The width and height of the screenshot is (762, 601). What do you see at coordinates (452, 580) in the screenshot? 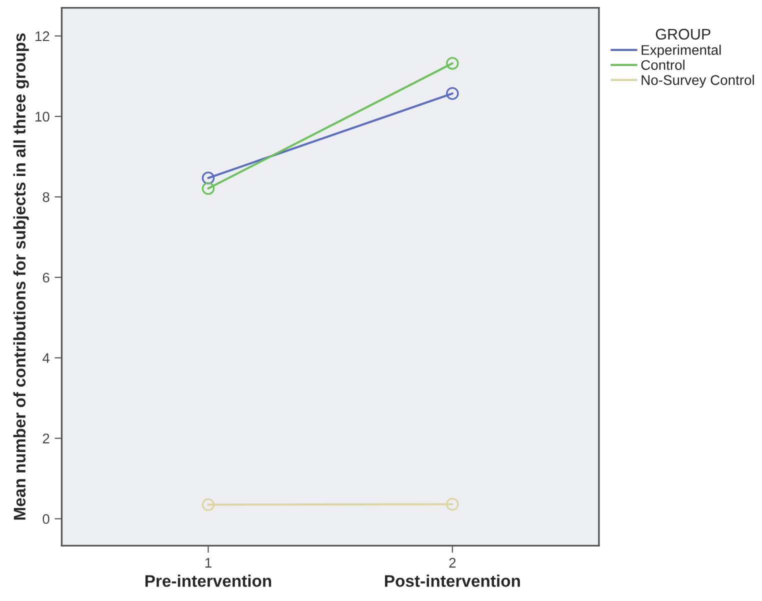
I see `text: Post-intervention` at bounding box center [452, 580].